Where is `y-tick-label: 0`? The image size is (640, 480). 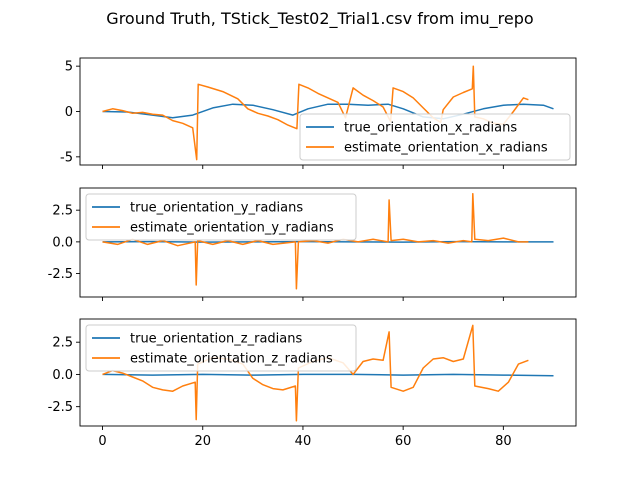
y-tick-label: 0 is located at coordinates (69, 112).